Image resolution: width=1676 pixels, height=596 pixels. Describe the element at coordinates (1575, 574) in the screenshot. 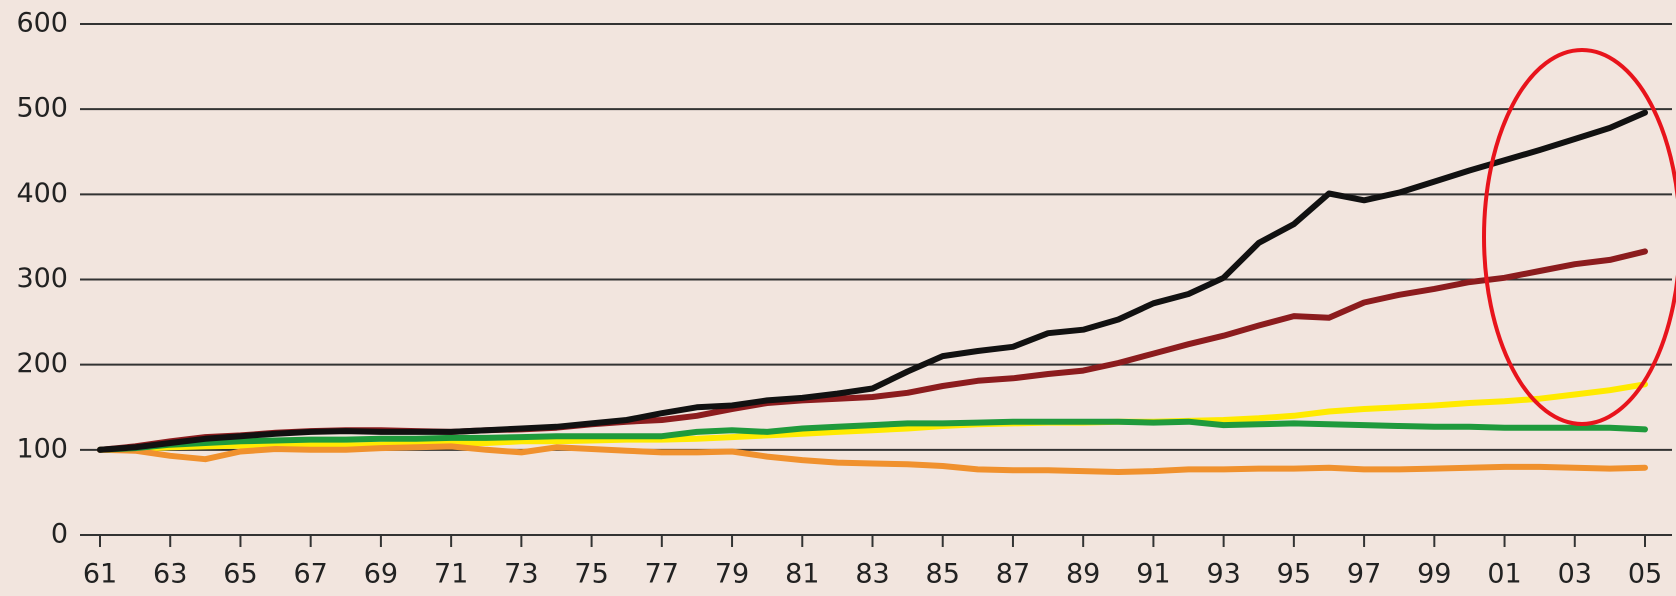

I see `x-tick-label: 03` at that location.